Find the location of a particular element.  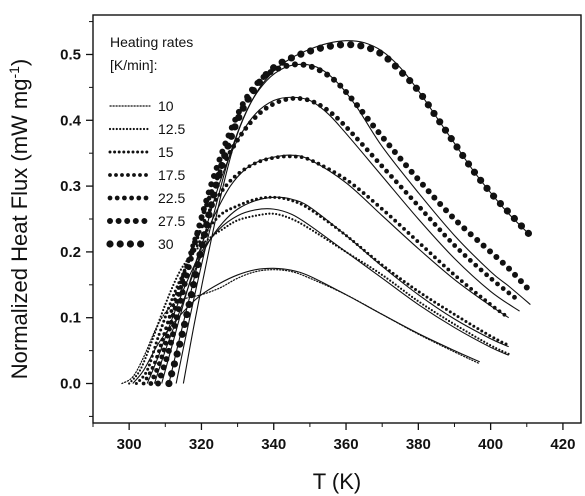

y-tick-label-0.5: 0.5 is located at coordinates (70, 54).